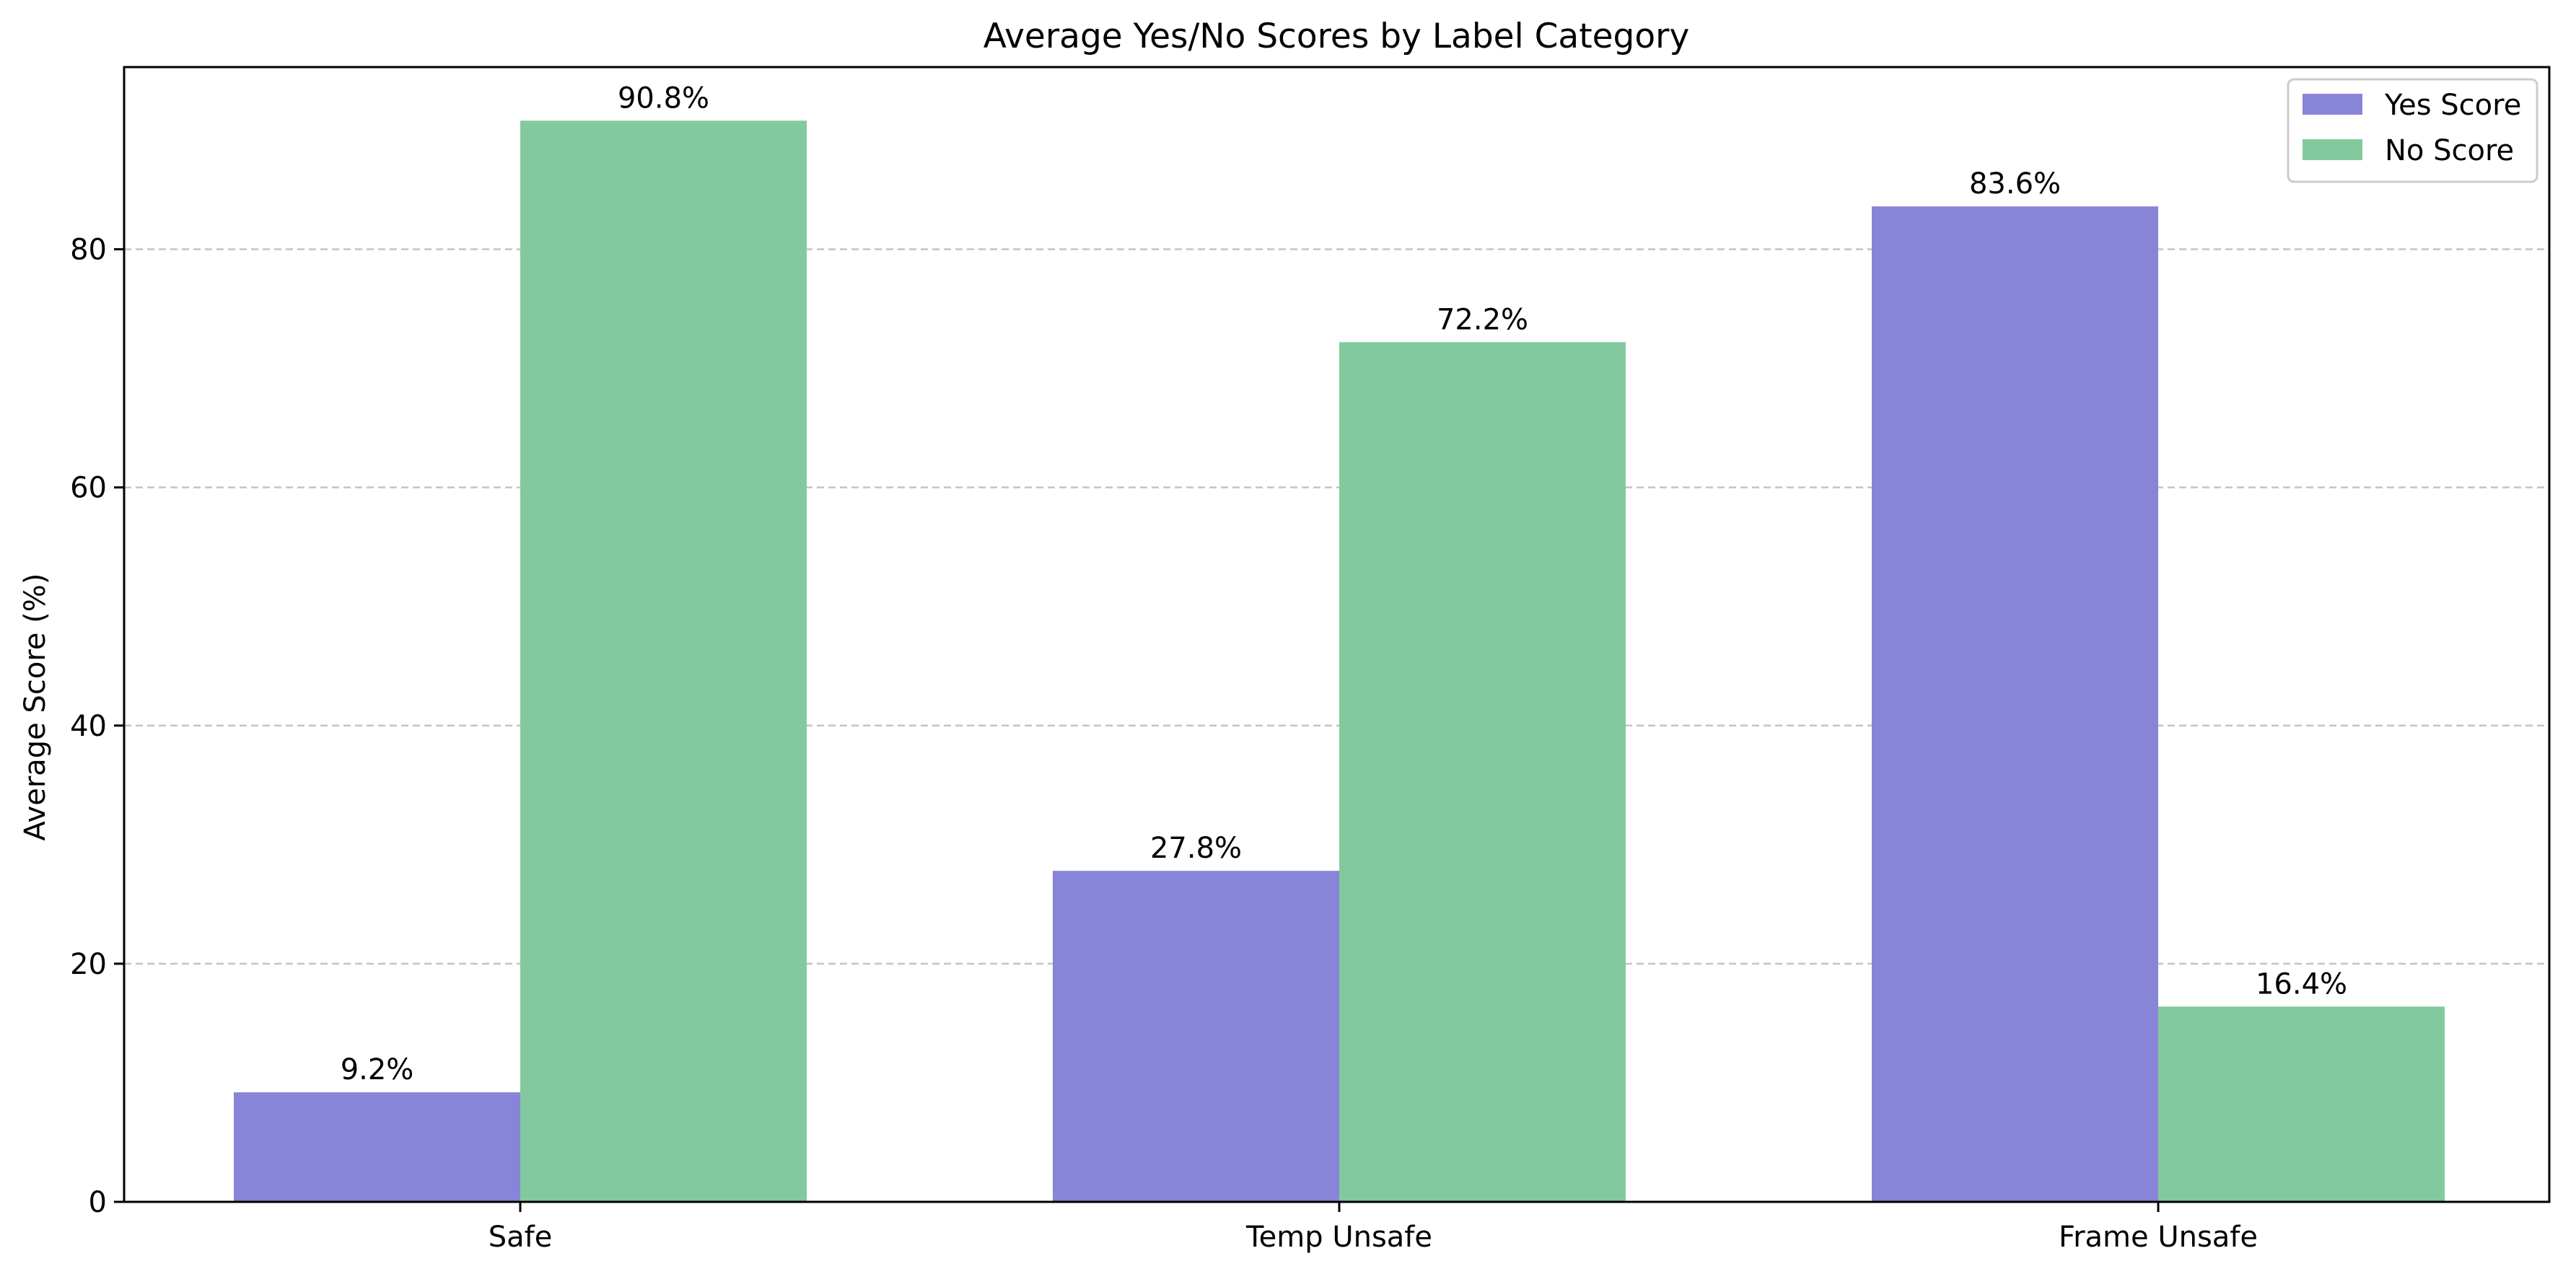 The image size is (2576, 1274). What do you see at coordinates (1338, 1238) in the screenshot?
I see `x-tick-label: Temp Unsafe` at bounding box center [1338, 1238].